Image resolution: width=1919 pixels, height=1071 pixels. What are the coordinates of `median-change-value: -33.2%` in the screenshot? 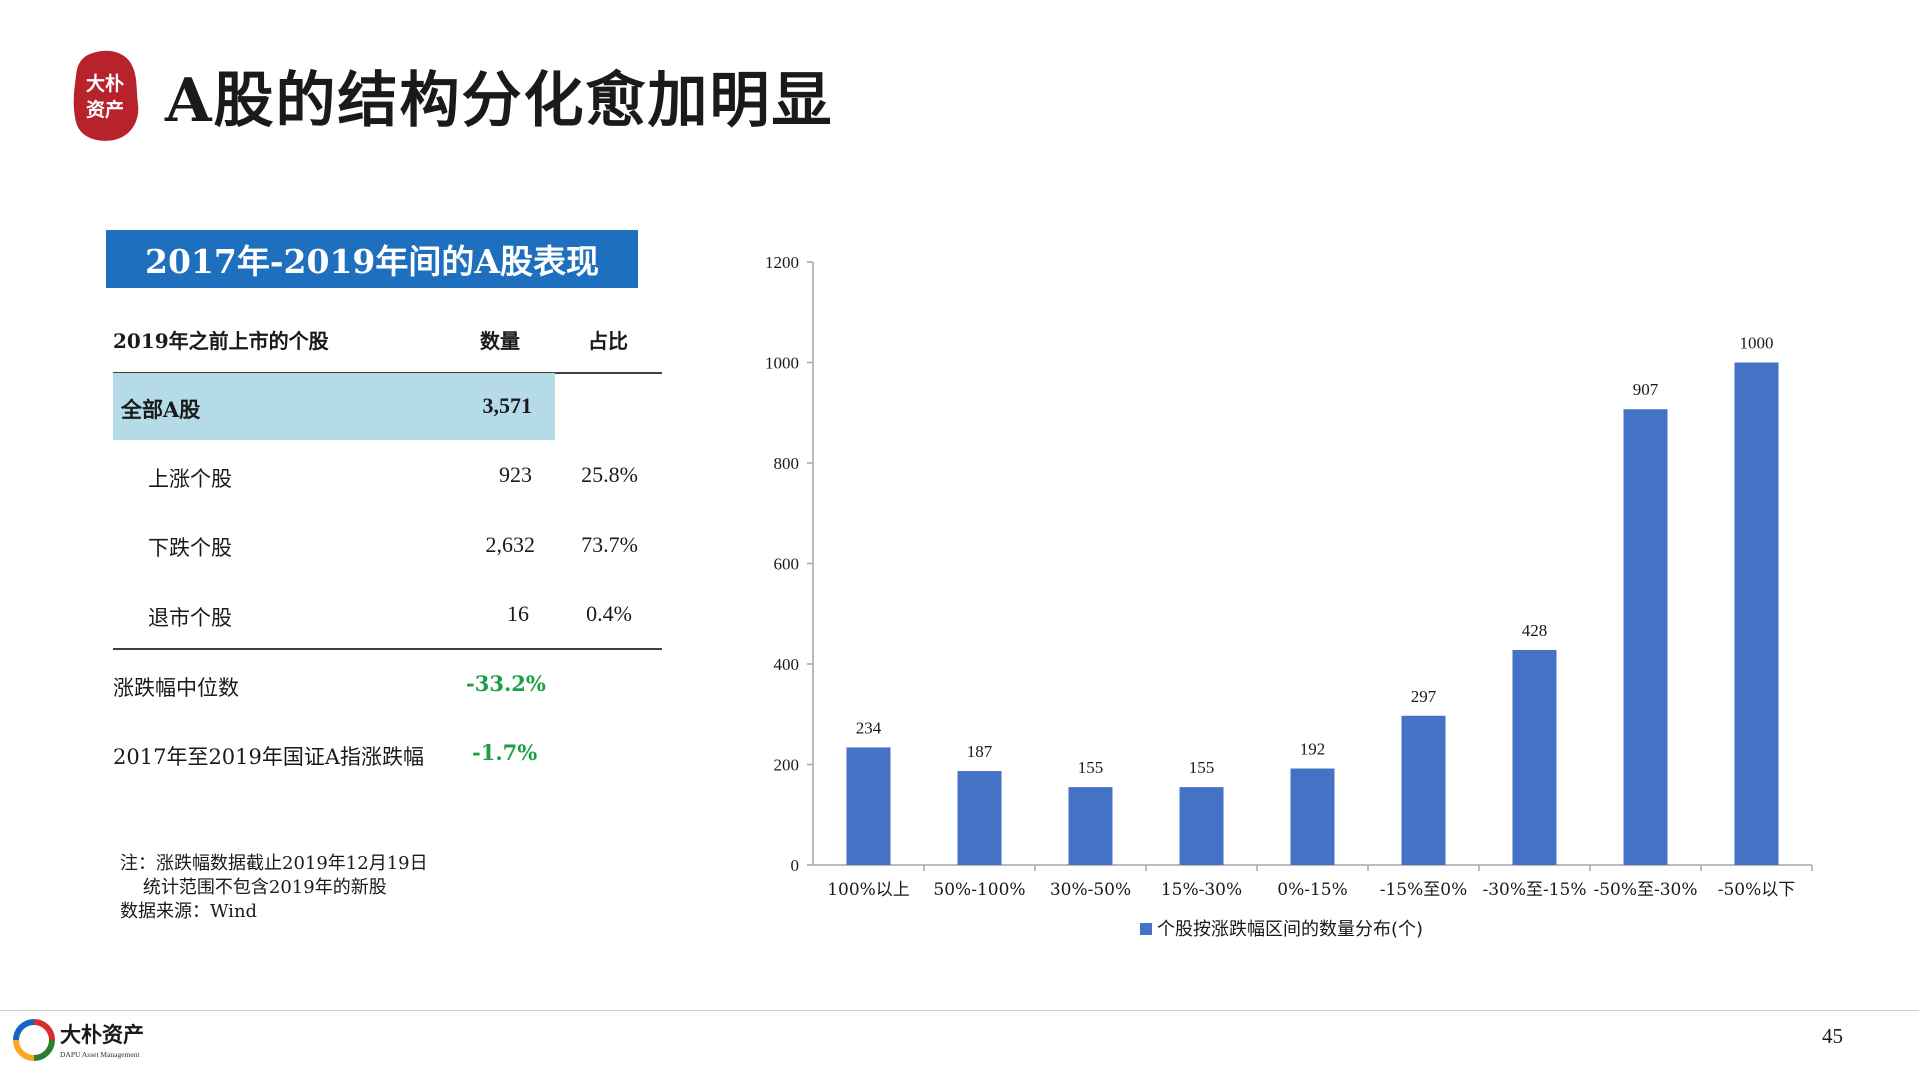 It's located at (506, 683).